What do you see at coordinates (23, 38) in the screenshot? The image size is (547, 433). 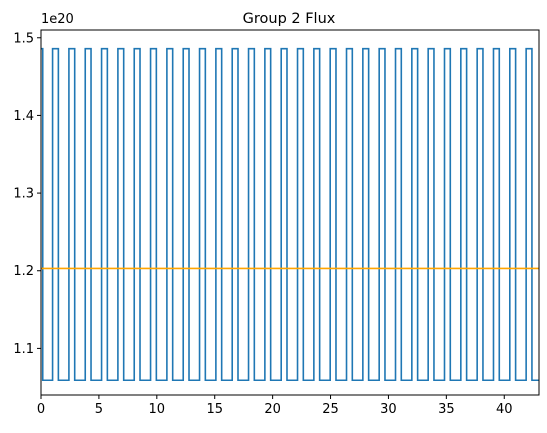 I see `y-tick-label: 1.5` at bounding box center [23, 38].